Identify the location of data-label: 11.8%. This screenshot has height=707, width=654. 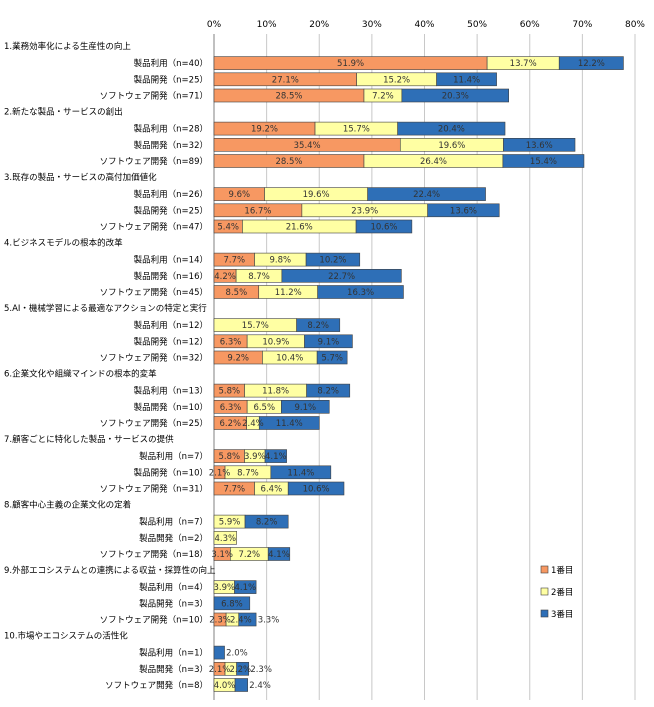
(275, 392).